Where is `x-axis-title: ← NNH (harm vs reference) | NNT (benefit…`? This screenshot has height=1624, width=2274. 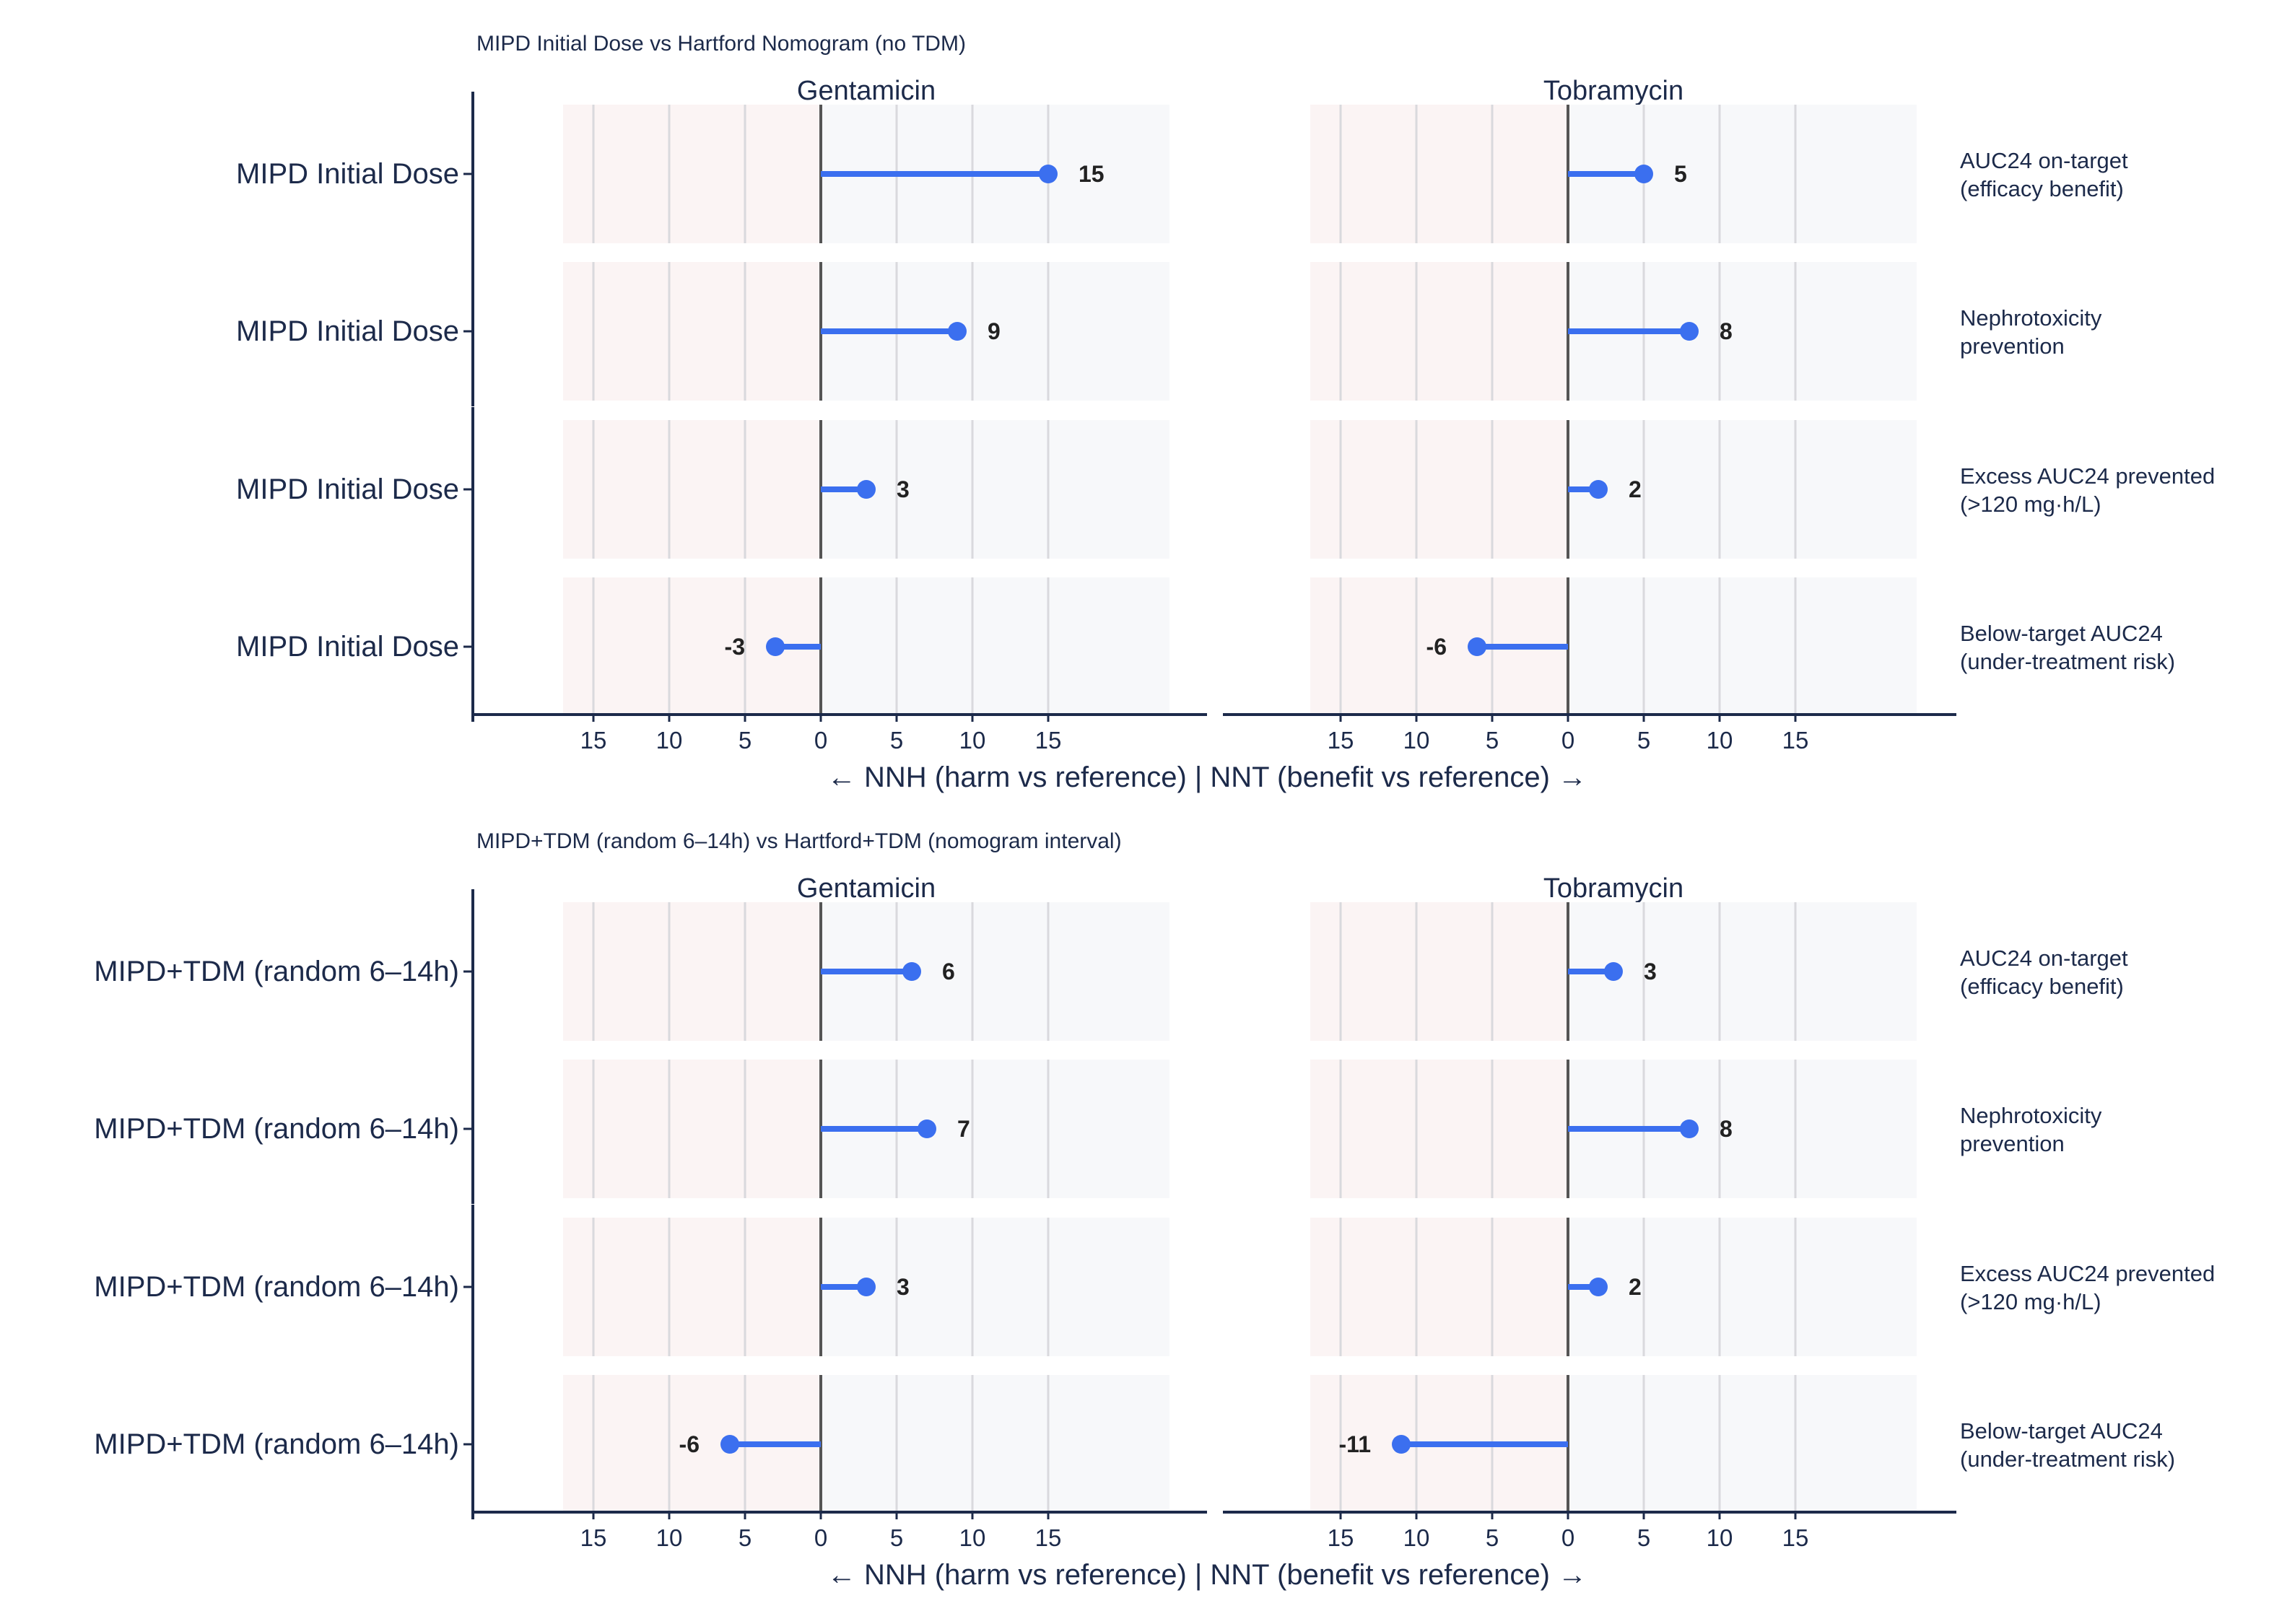
x-axis-title: ← NNH (harm vs reference) | NNT (benefit… is located at coordinates (1207, 777).